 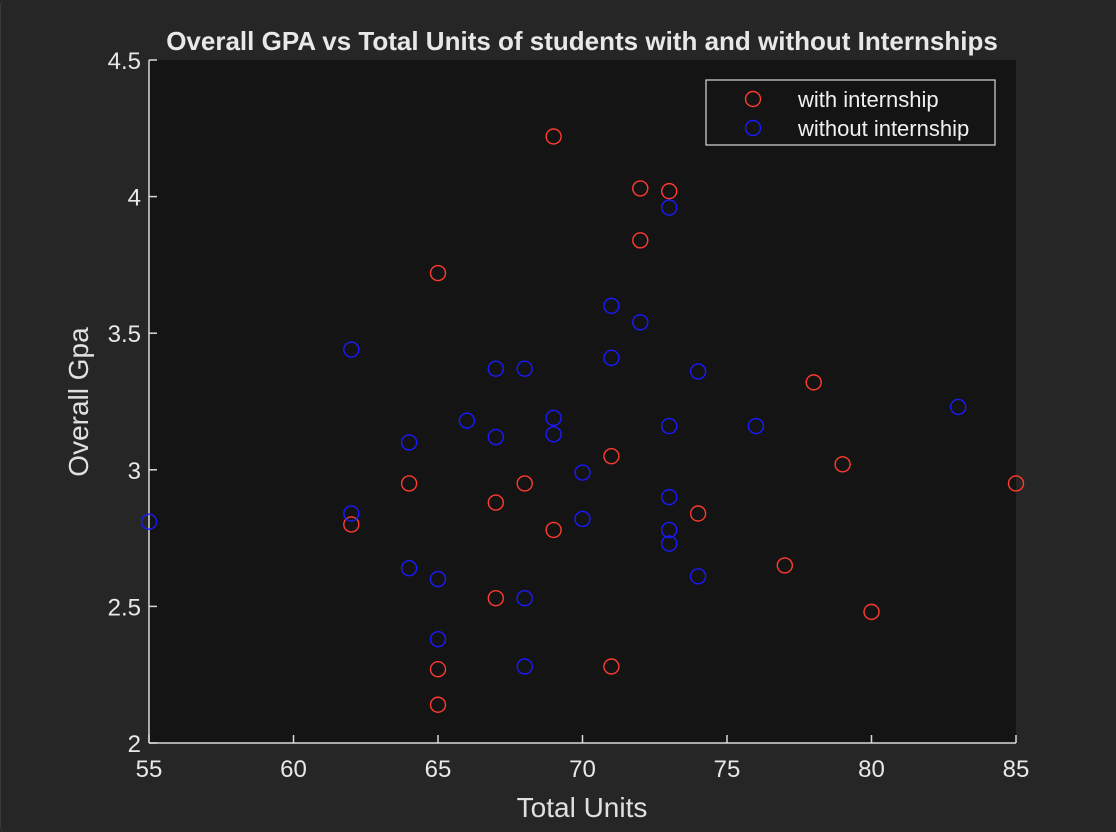 I want to click on x-tick-label: 80, so click(x=871, y=769).